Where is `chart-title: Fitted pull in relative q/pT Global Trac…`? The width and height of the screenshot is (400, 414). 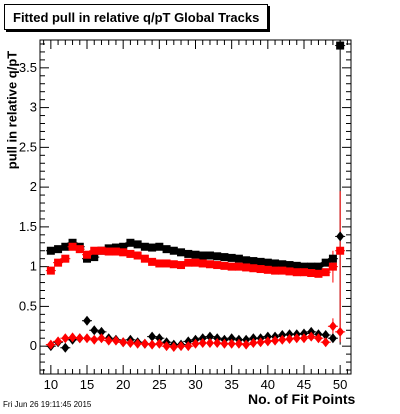
chart-title: Fitted pull in relative q/pT Global Trac… is located at coordinates (136, 17).